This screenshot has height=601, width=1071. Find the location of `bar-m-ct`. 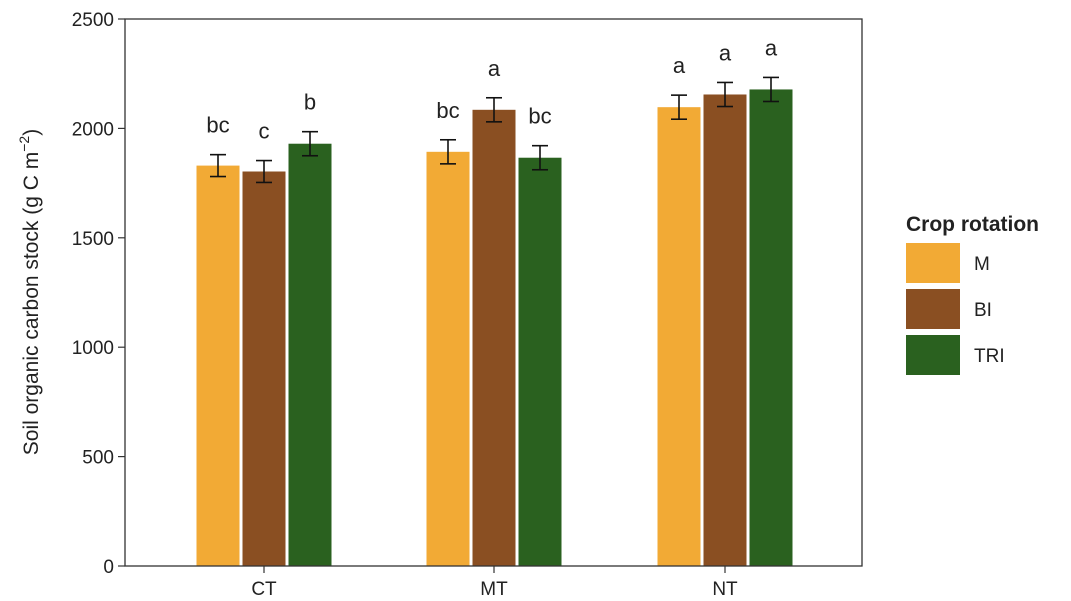

bar-m-ct is located at coordinates (218, 365).